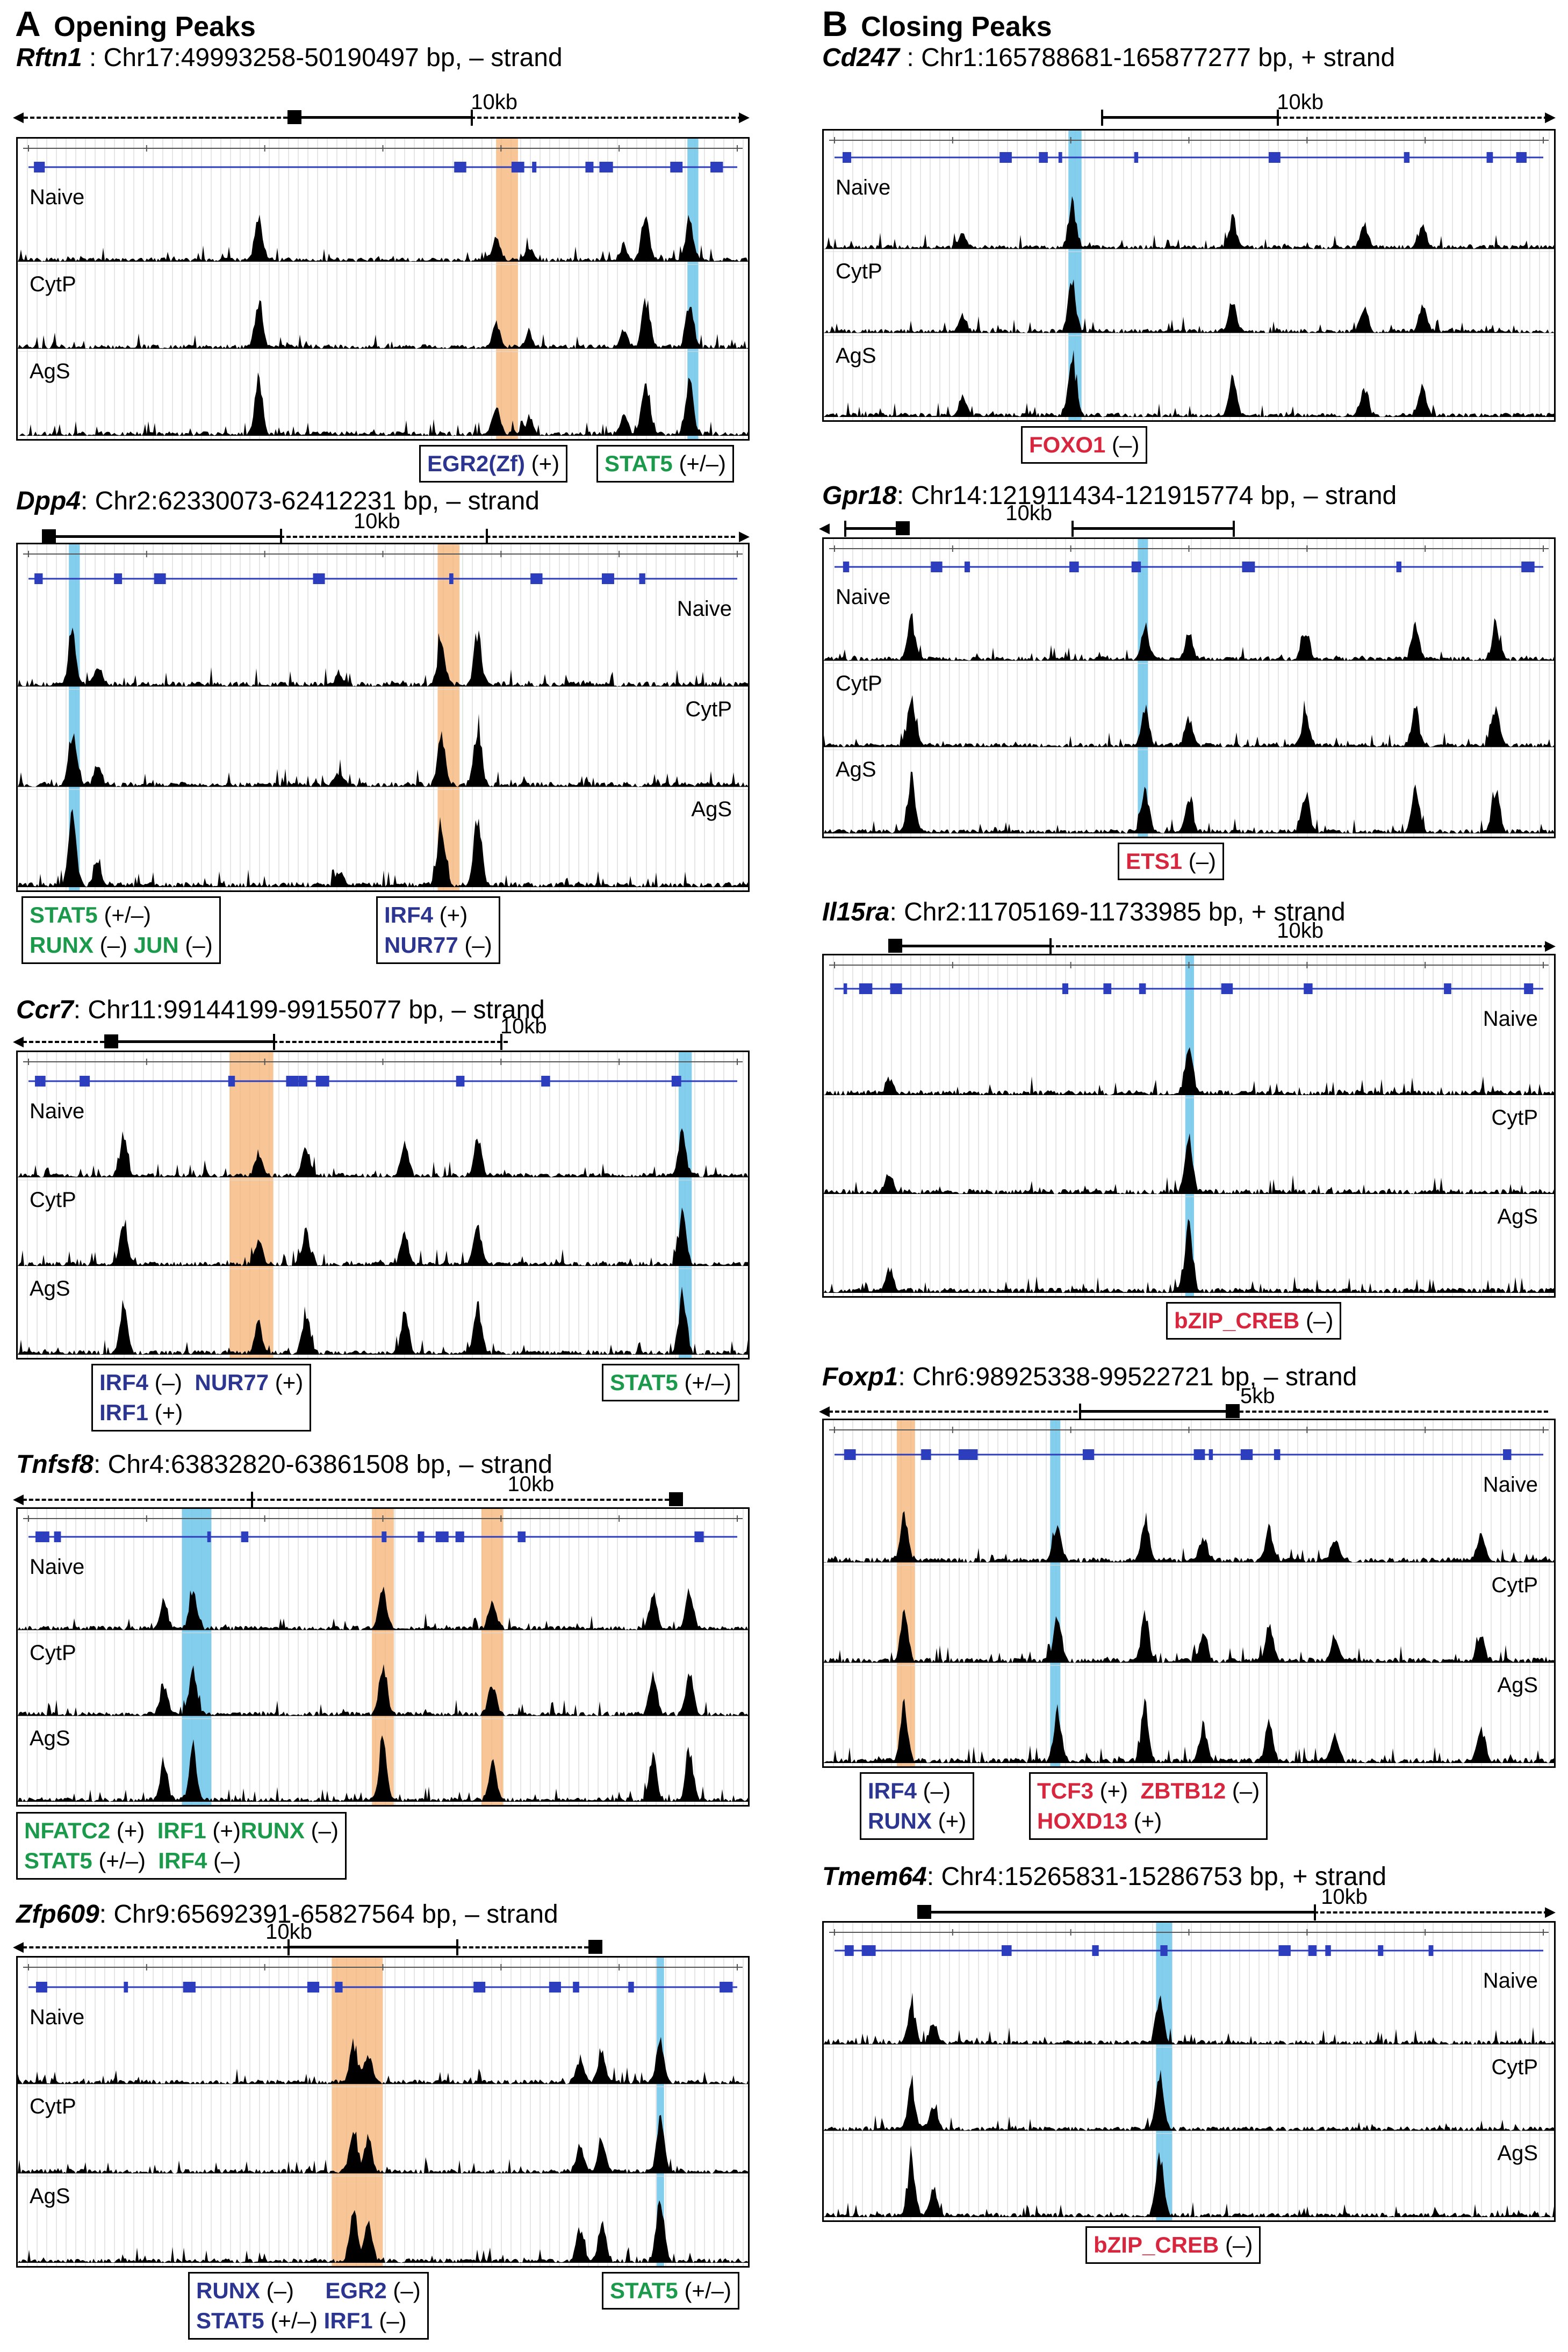 This screenshot has width=1568, height=2352. I want to click on opening-peak-highlight, so click(492, 1657).